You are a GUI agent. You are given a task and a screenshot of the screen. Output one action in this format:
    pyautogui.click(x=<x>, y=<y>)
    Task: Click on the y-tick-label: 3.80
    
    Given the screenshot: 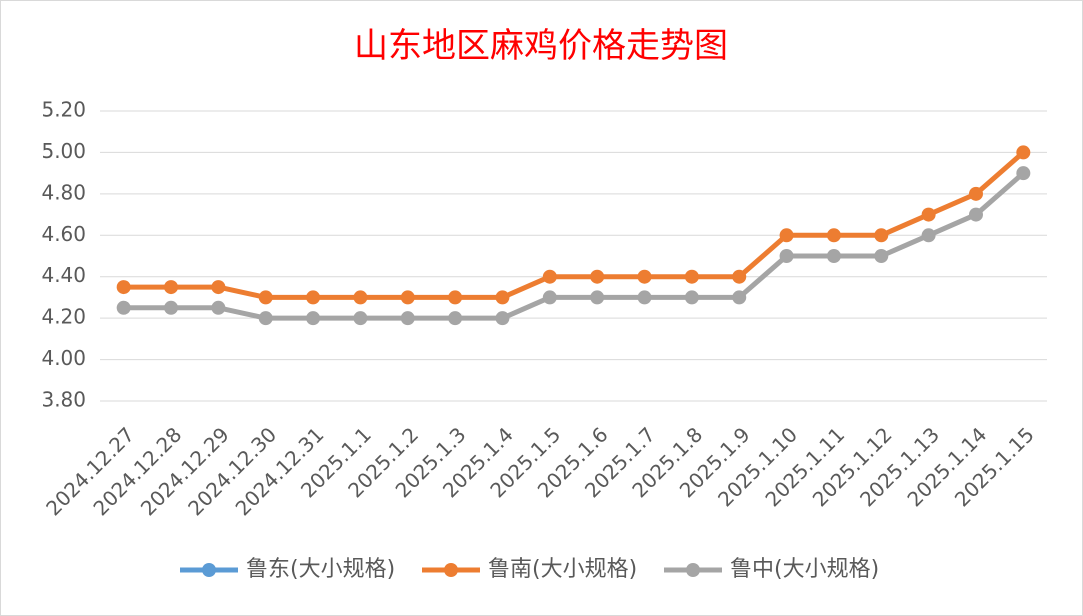 What is the action you would take?
    pyautogui.click(x=63, y=400)
    